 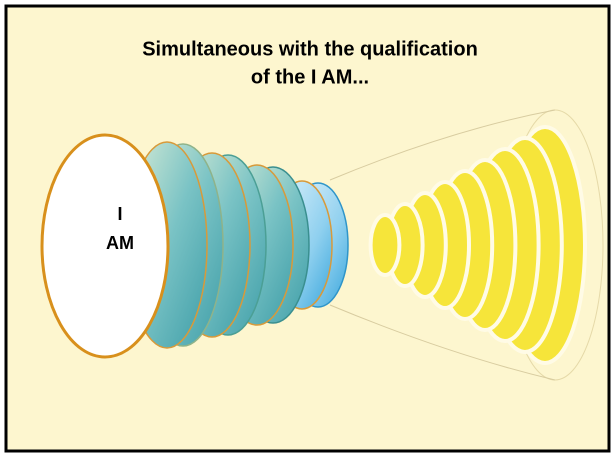 What do you see at coordinates (385, 245) in the screenshot?
I see `yellow-ring` at bounding box center [385, 245].